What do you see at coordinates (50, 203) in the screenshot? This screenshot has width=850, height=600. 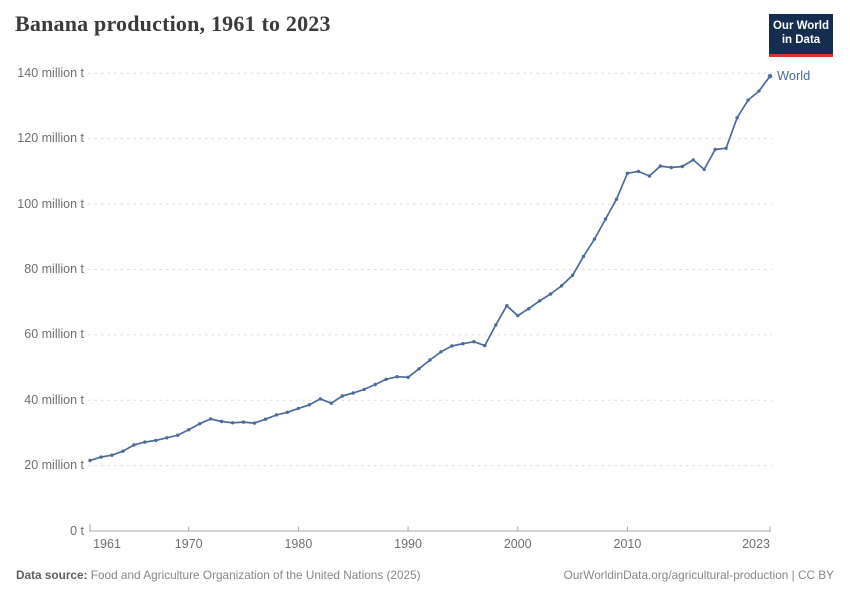 I see `y-tick-label: 100 million t` at bounding box center [50, 203].